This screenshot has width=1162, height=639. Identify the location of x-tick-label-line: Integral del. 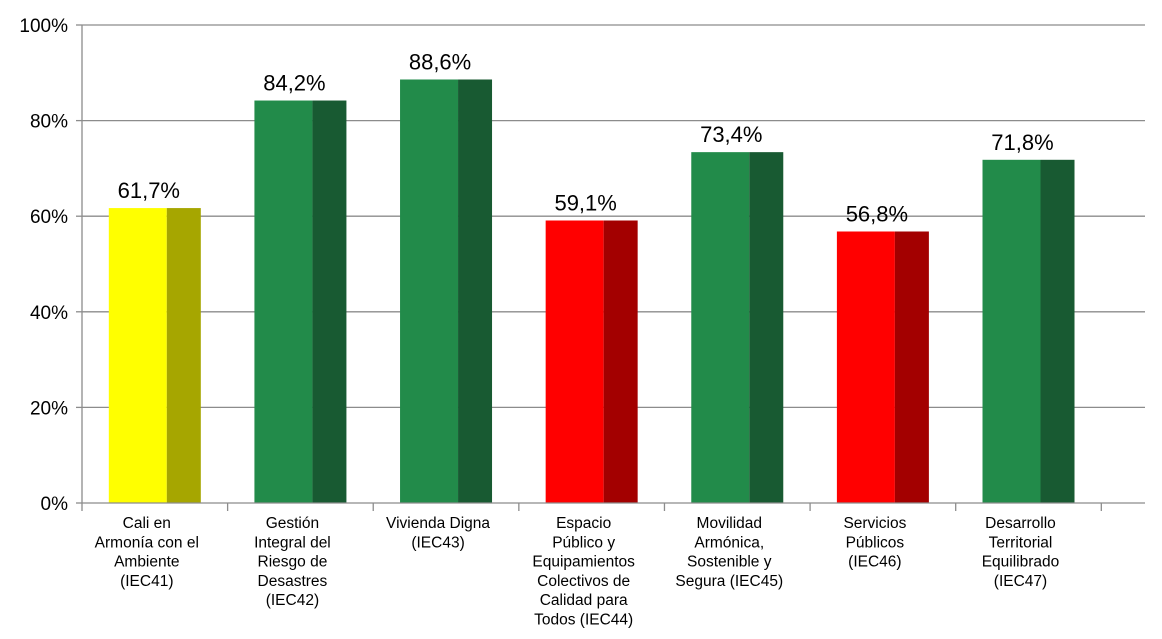
(292, 542).